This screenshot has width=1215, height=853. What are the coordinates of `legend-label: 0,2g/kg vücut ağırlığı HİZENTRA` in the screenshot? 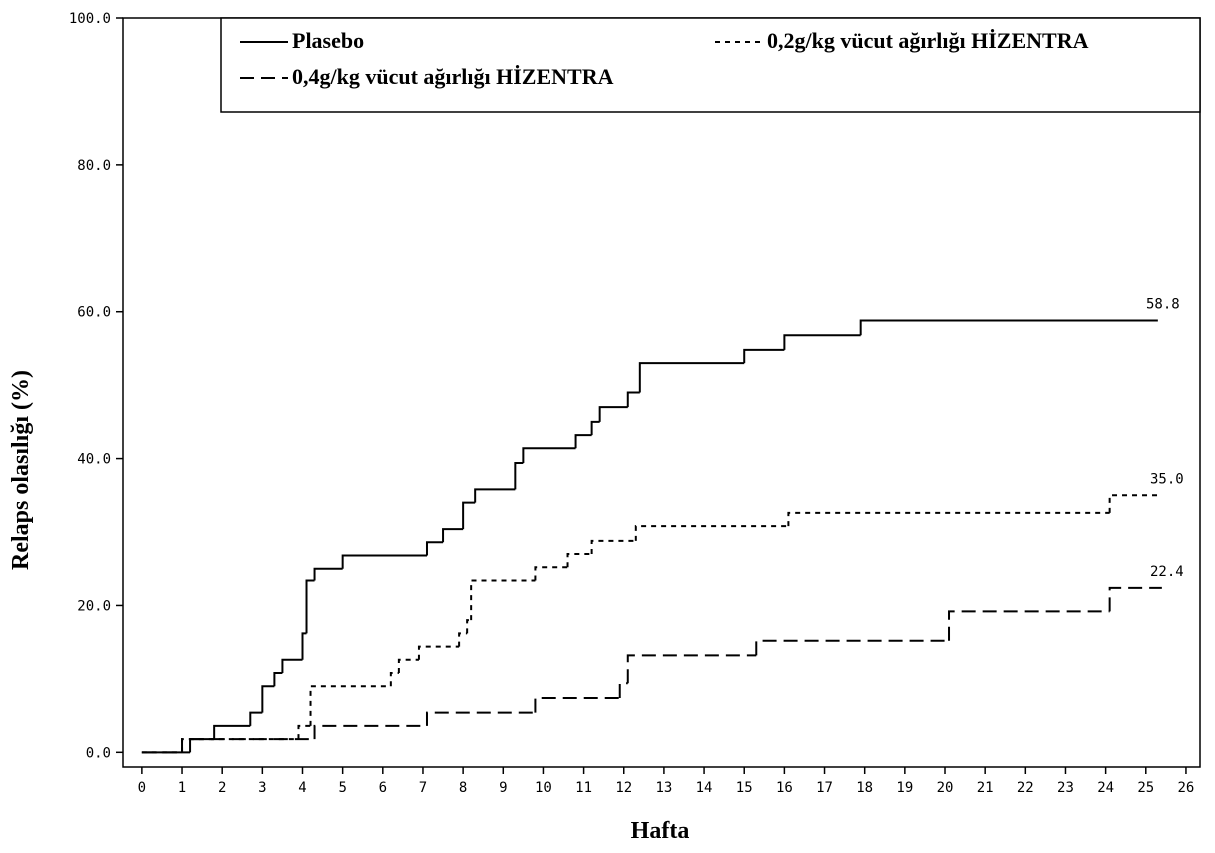 It's located at (928, 40).